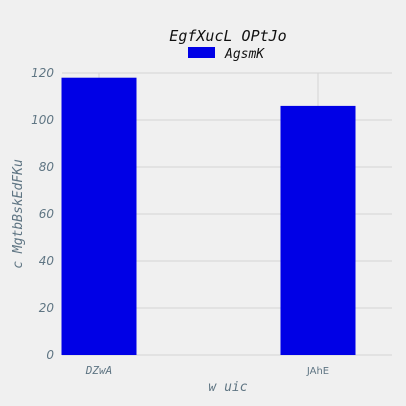  What do you see at coordinates (201, 52) in the screenshot?
I see `legend-swatch` at bounding box center [201, 52].